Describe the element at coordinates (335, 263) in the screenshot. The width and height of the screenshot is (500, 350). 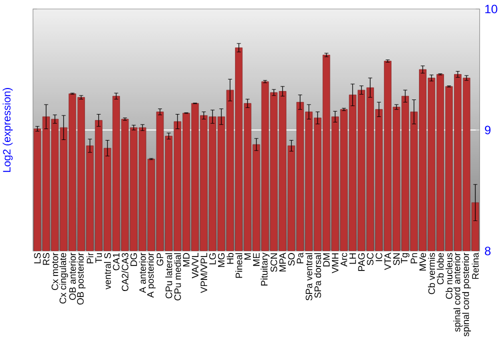
I see `x-tick-label: VMH` at that location.